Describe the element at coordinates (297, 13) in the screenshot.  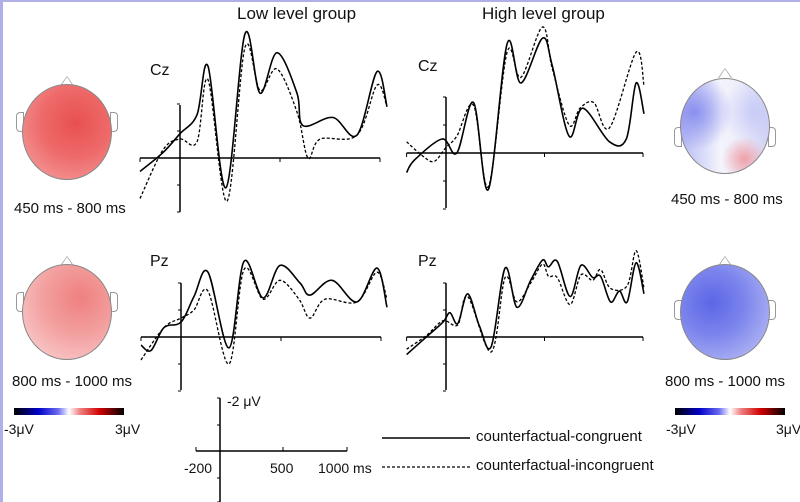
I see `low-group-title: Low level group` at that location.